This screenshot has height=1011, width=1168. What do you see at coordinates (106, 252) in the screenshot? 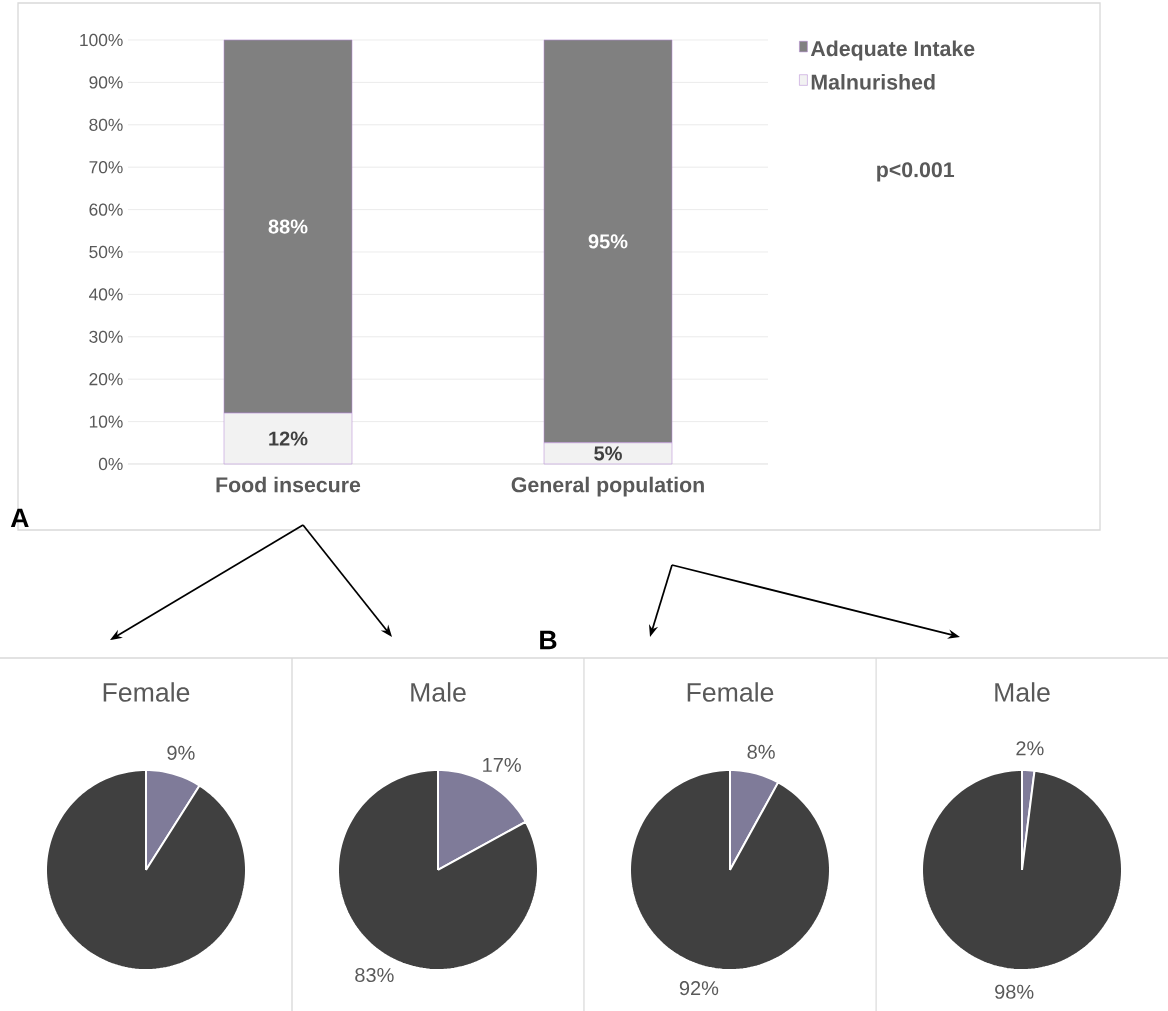
I see `y-tick-label: 50%` at bounding box center [106, 252].